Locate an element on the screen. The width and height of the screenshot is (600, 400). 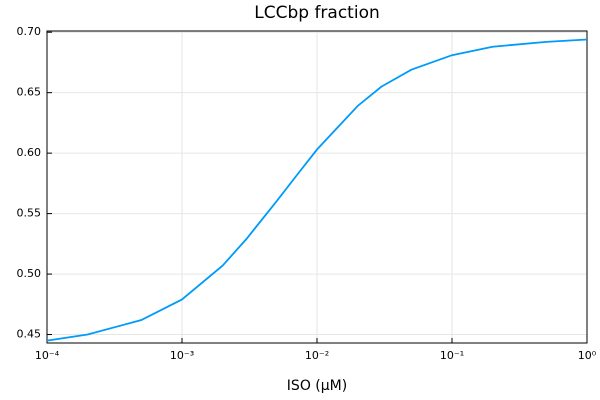
x-tick-label: 10⁻³ is located at coordinates (182, 355).